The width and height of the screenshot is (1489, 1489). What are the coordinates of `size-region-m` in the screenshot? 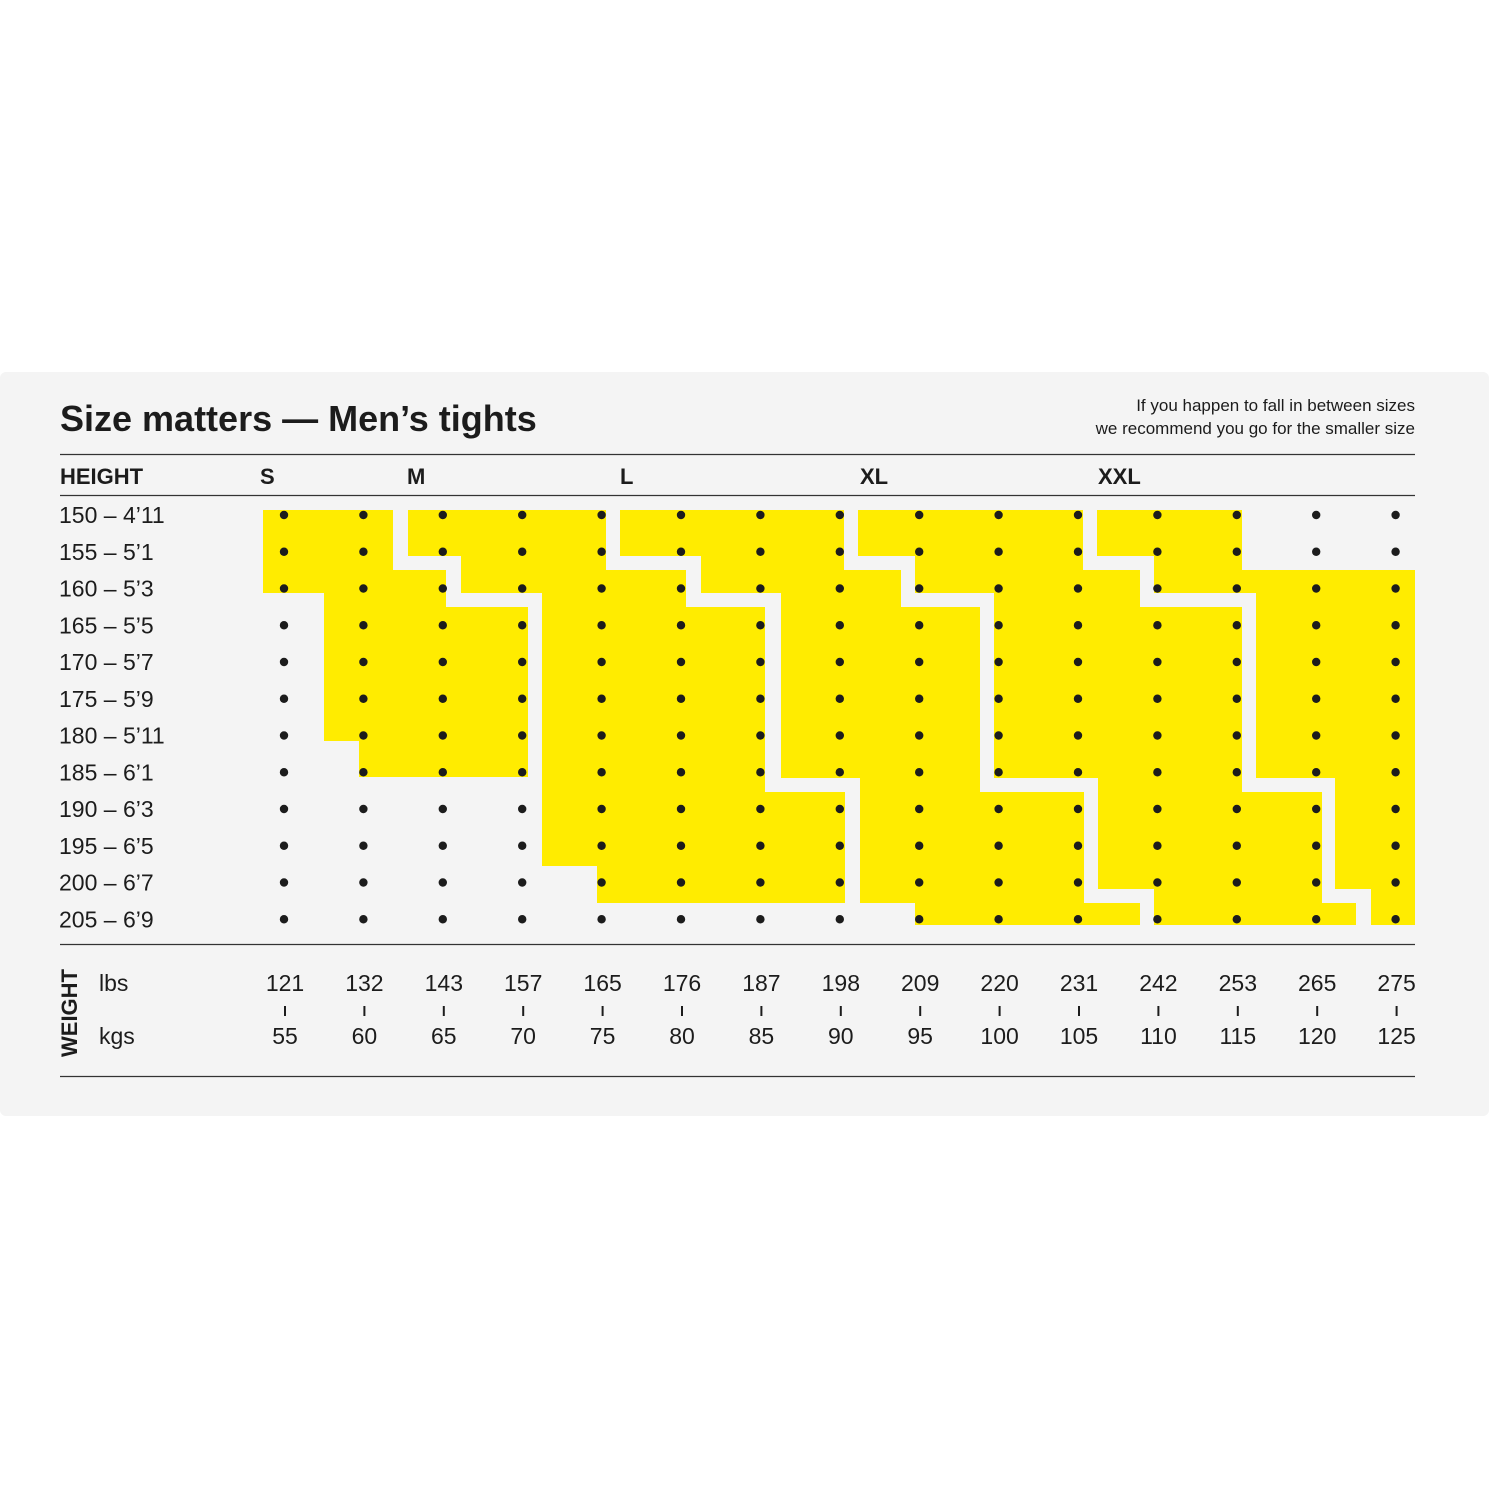 It's located at (626, 706).